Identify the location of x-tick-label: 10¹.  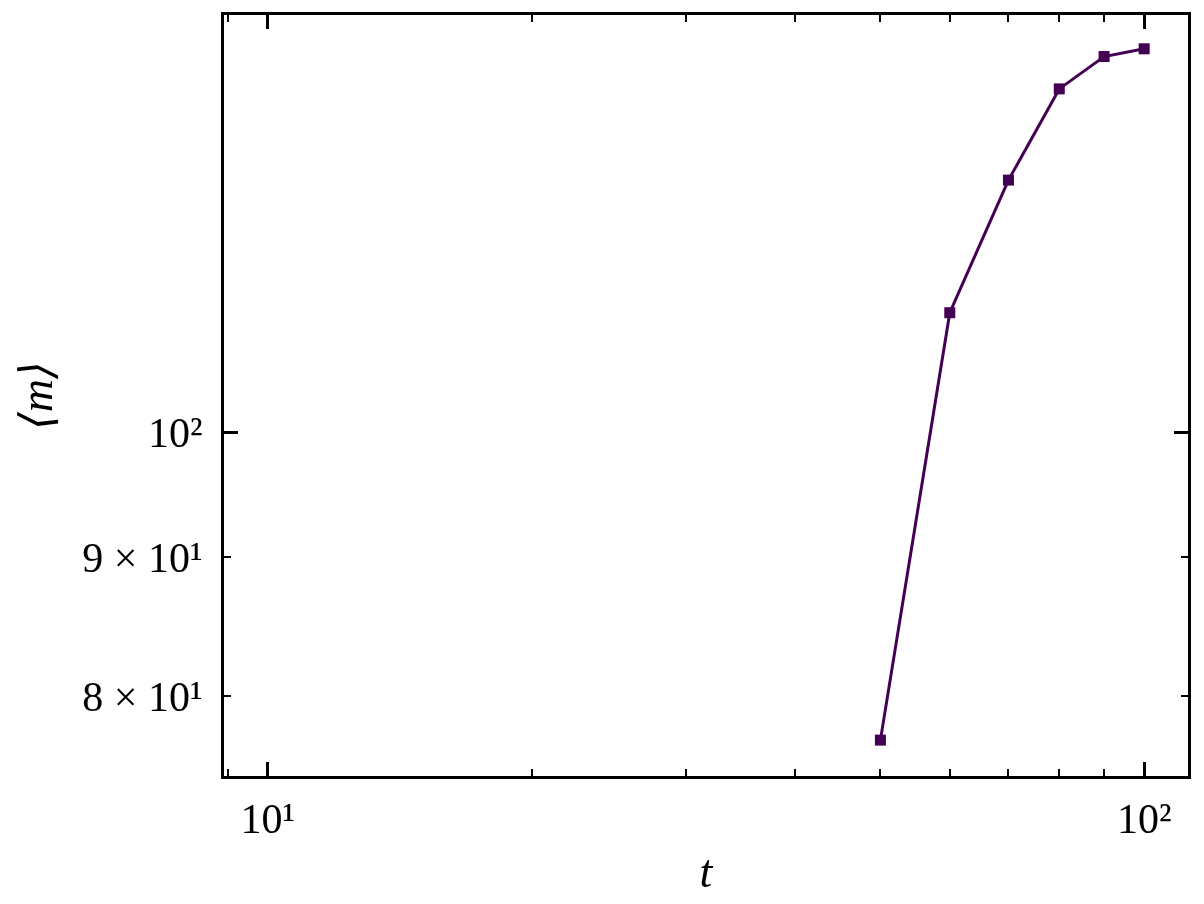
(268, 819).